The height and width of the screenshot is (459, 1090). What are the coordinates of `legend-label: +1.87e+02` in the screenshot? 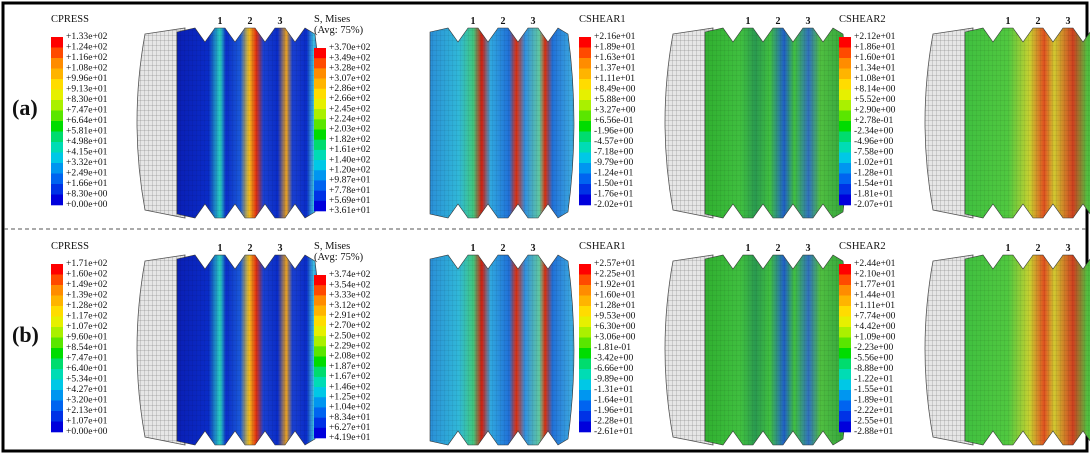 It's located at (350, 366).